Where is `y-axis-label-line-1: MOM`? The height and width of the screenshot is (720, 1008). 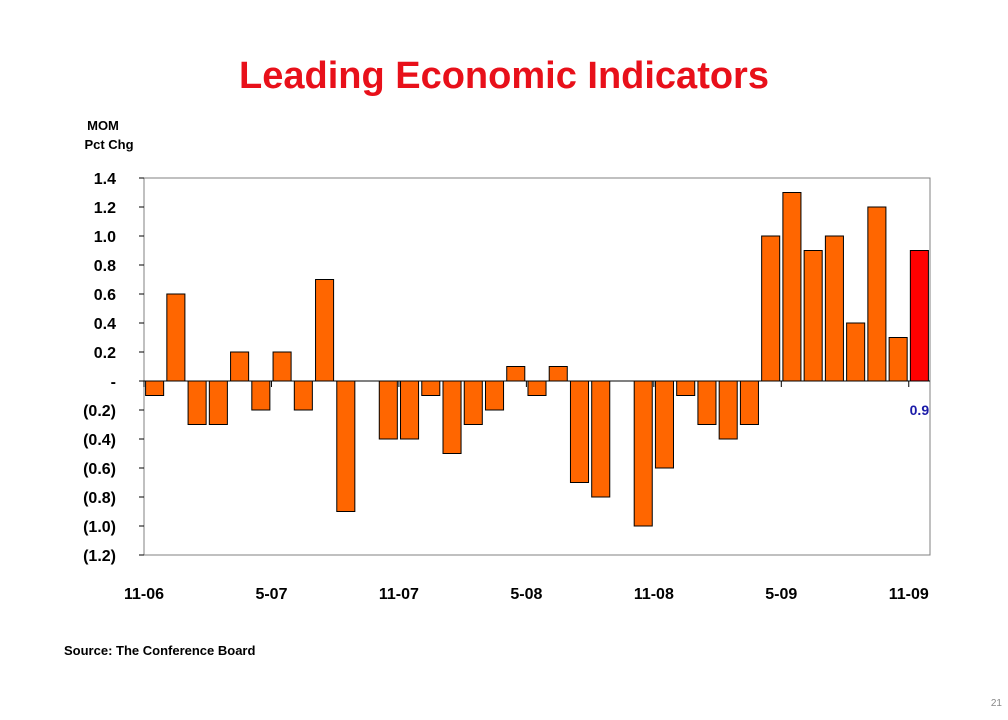
y-axis-label-line-1: MOM is located at coordinates (103, 125).